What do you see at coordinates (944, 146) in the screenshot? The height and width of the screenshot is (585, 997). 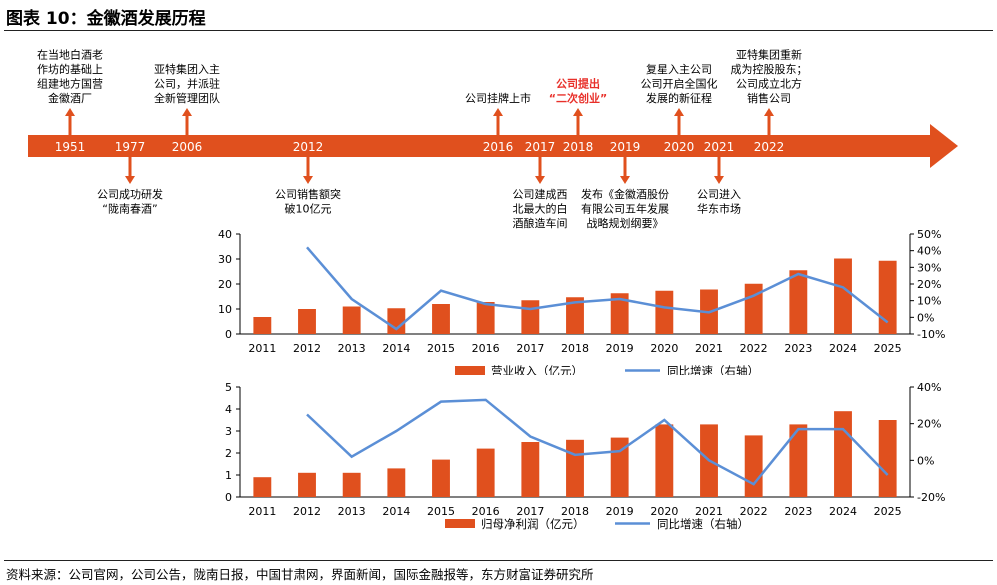 I see `timeline-arrowhead` at bounding box center [944, 146].